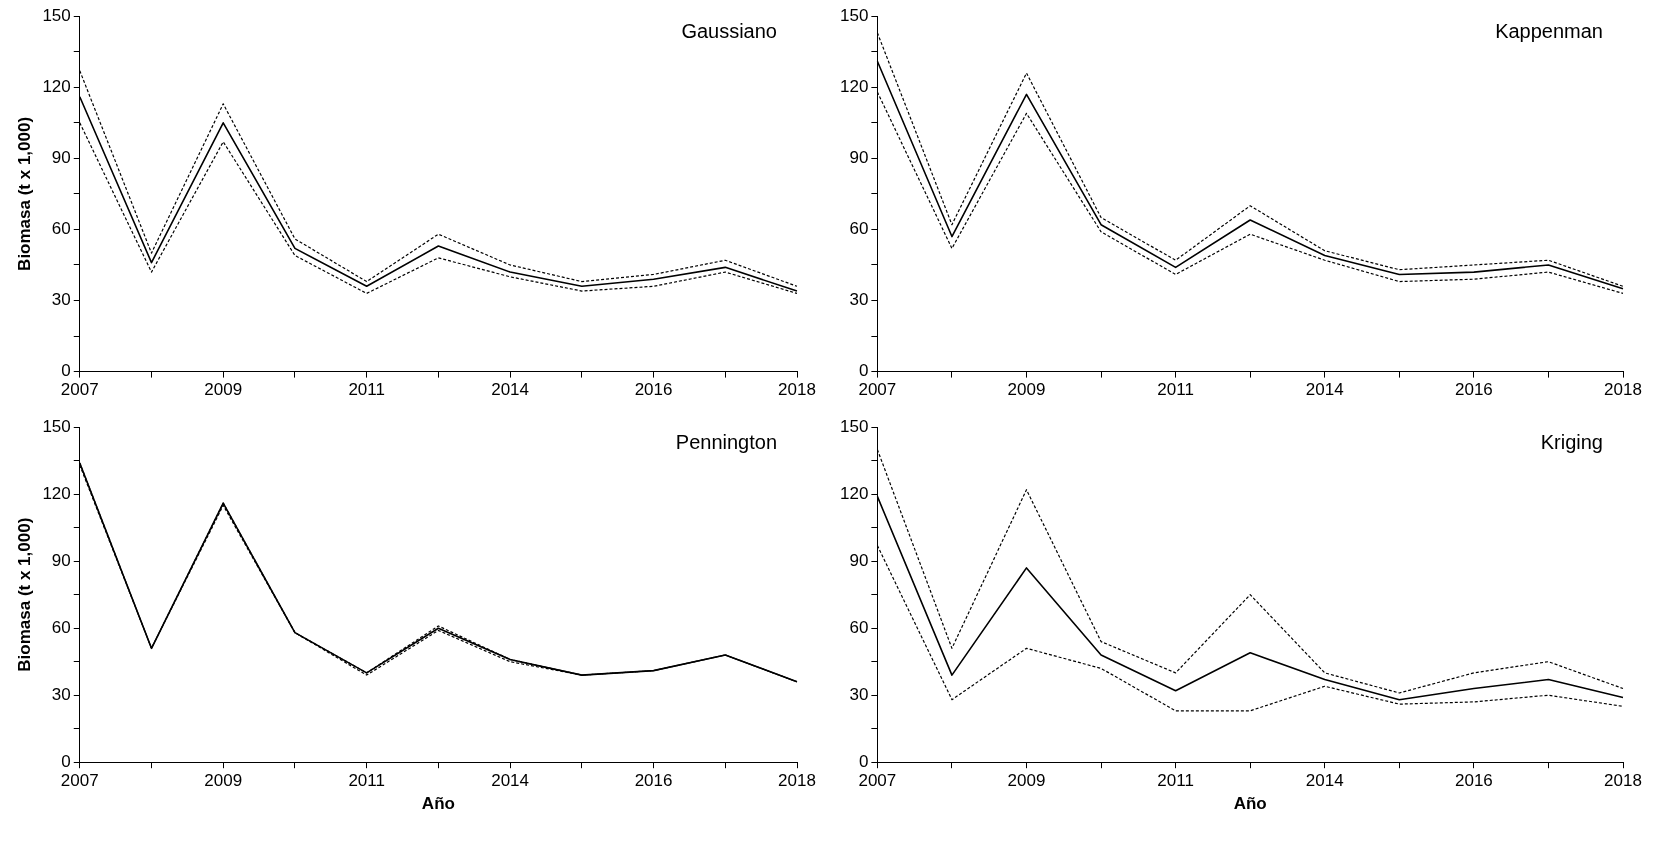 Image resolution: width=1655 pixels, height=842 pixels. I want to click on chart-title: Gaussiano, so click(729, 30).